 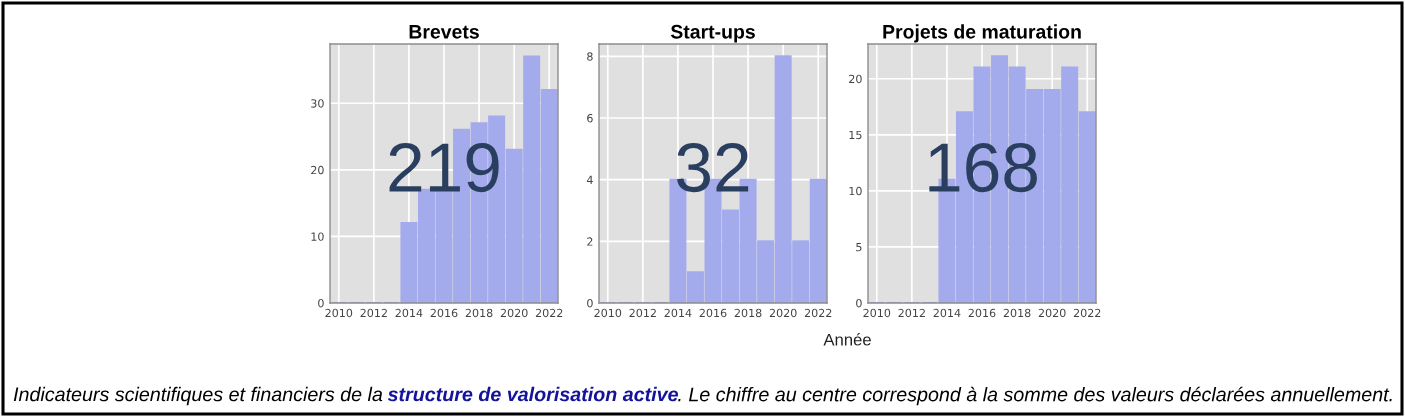 What do you see at coordinates (590, 56) in the screenshot?
I see `y-tick-label: 8` at bounding box center [590, 56].